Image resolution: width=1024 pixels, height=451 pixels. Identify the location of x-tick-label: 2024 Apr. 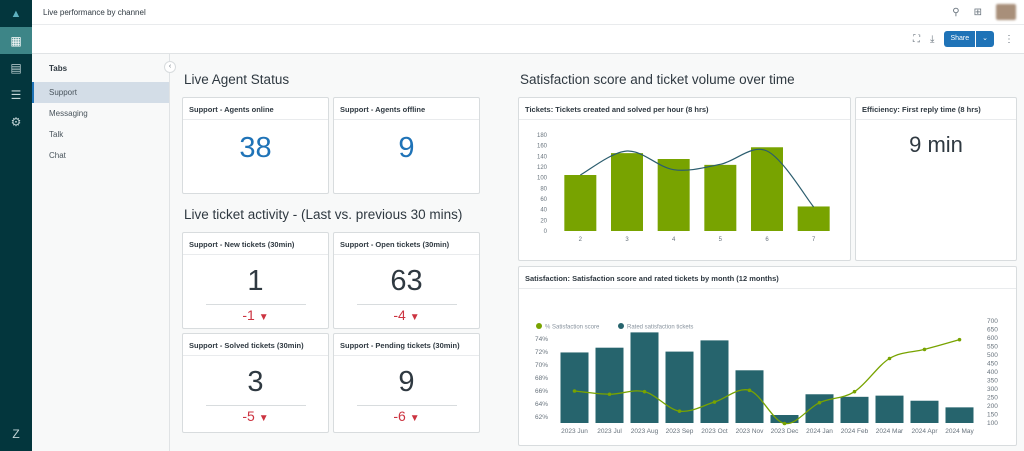
(924, 431).